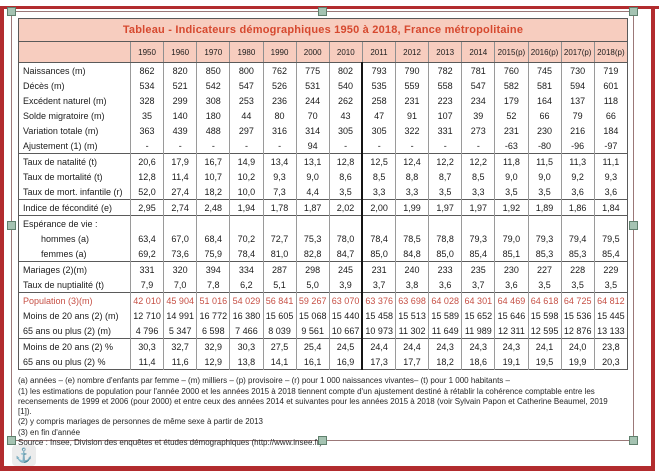 The height and width of the screenshot is (472, 659). I want to click on selection-handle-middle-left, so click(11, 225).